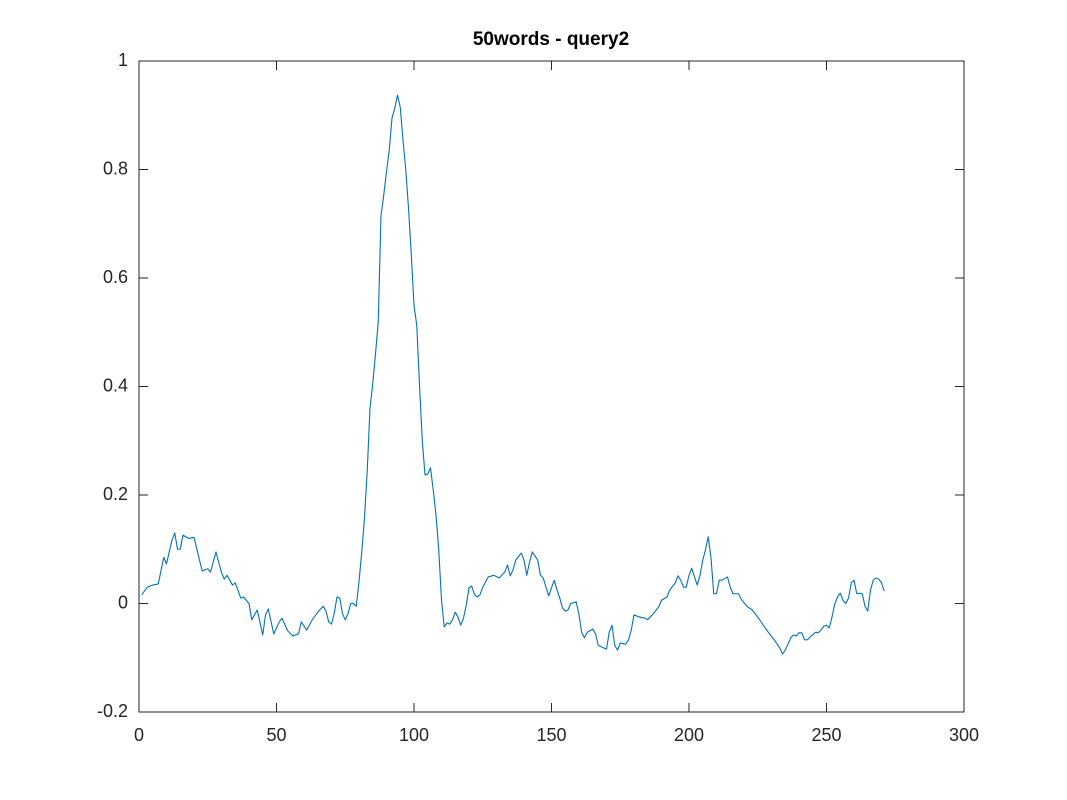 The width and height of the screenshot is (1067, 800). What do you see at coordinates (115, 494) in the screenshot?
I see `y-tick-label: 0.2` at bounding box center [115, 494].